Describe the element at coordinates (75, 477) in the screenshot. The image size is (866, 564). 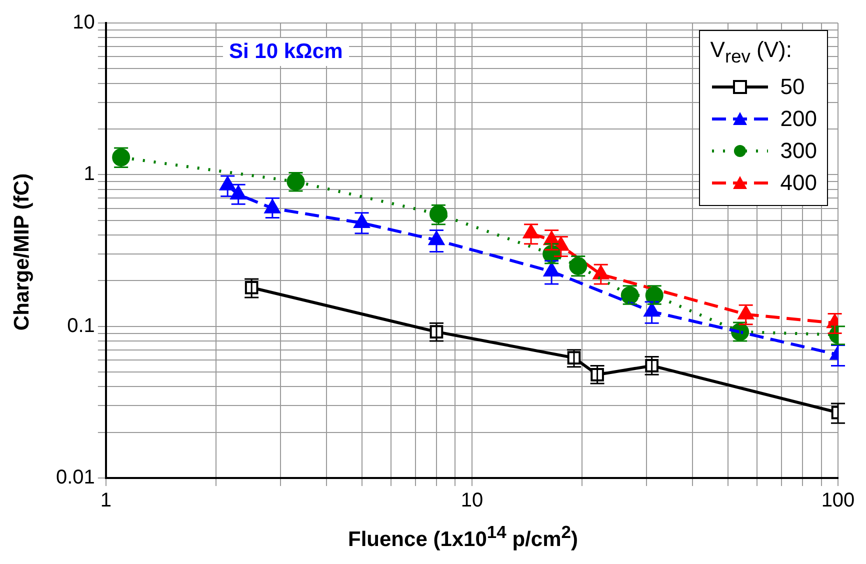
I see `y-tick-label: 0.01` at that location.